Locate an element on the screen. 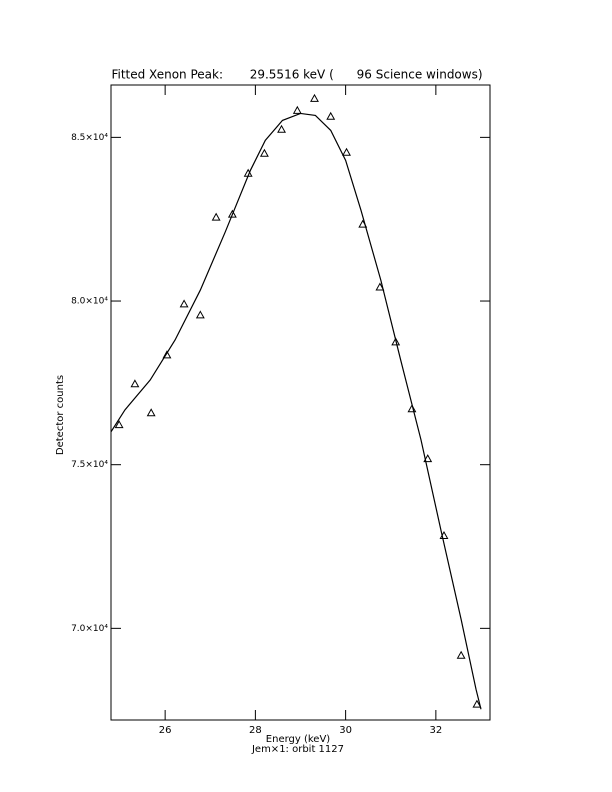 The height and width of the screenshot is (792, 612). x-tick-label: 30 is located at coordinates (345, 730).